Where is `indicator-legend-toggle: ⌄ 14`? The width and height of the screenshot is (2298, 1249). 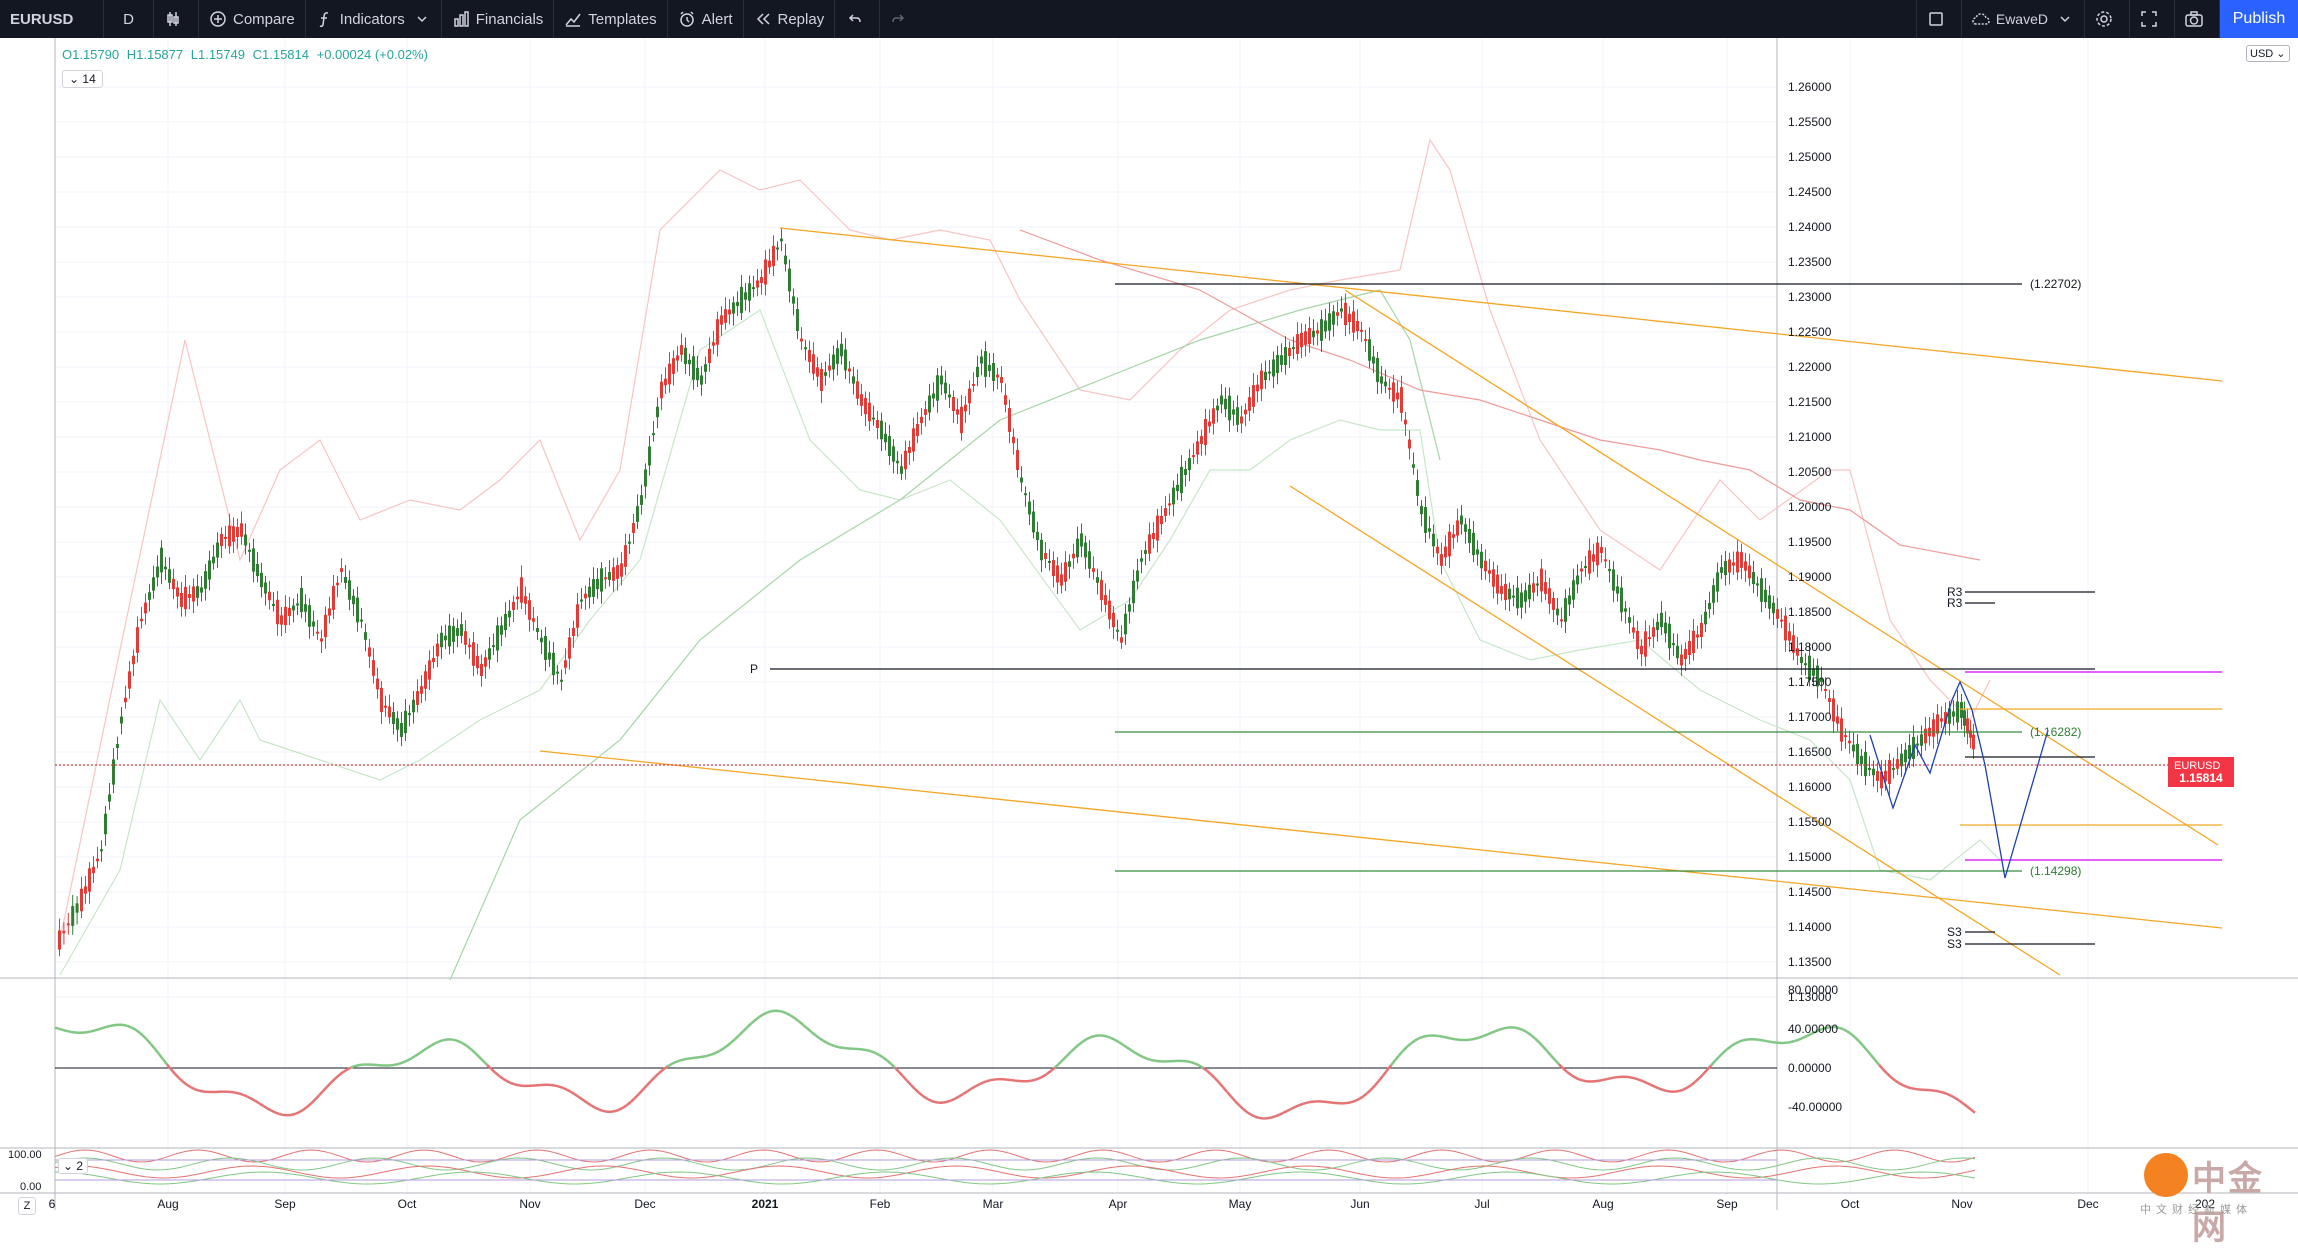 indicator-legend-toggle: ⌄ 14 is located at coordinates (82, 79).